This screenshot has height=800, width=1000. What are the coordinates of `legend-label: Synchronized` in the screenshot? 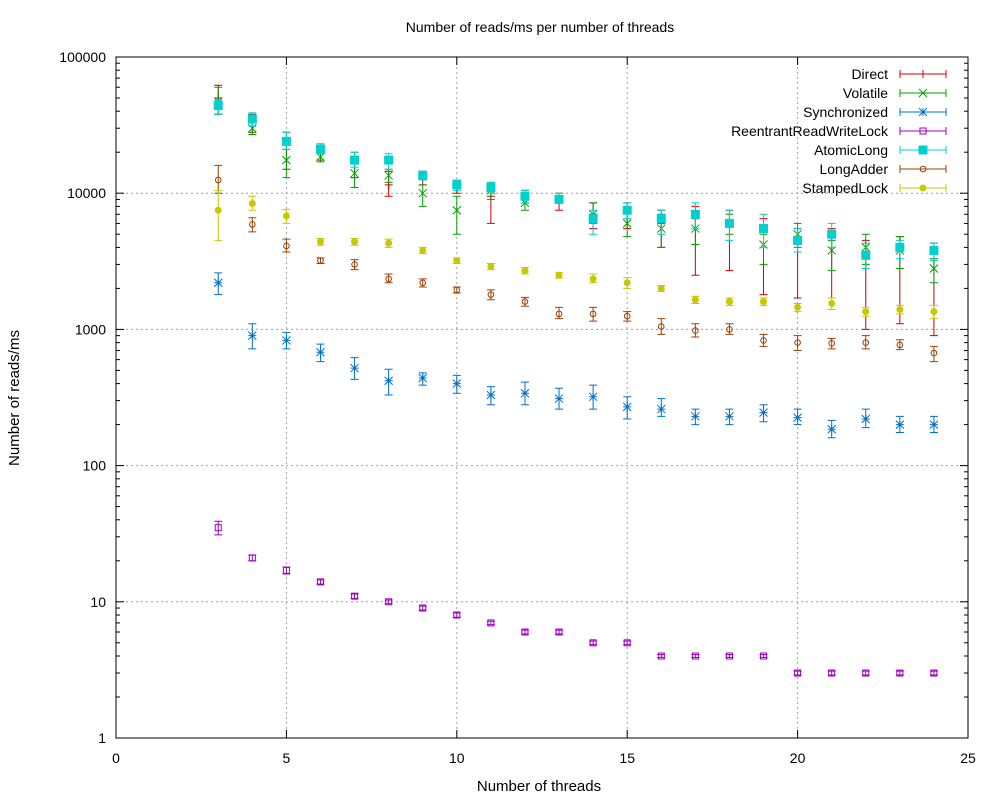 It's located at (845, 112).